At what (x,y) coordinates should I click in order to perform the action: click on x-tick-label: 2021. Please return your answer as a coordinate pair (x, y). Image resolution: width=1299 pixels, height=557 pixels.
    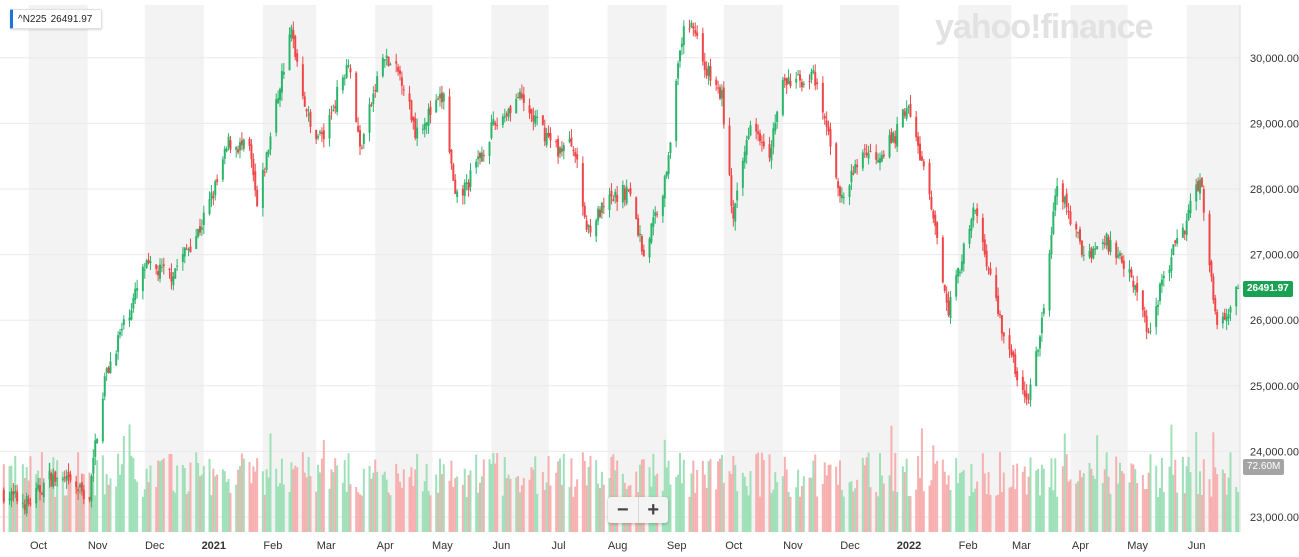
    Looking at the image, I should click on (214, 546).